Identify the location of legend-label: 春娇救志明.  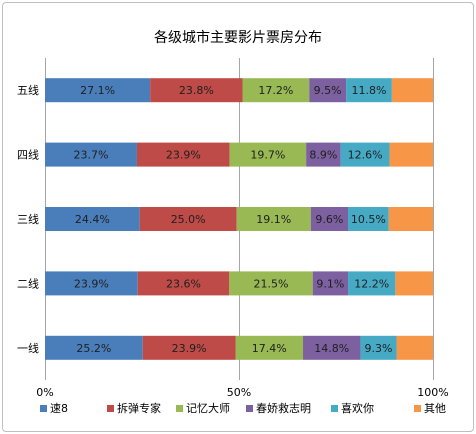
(283, 408).